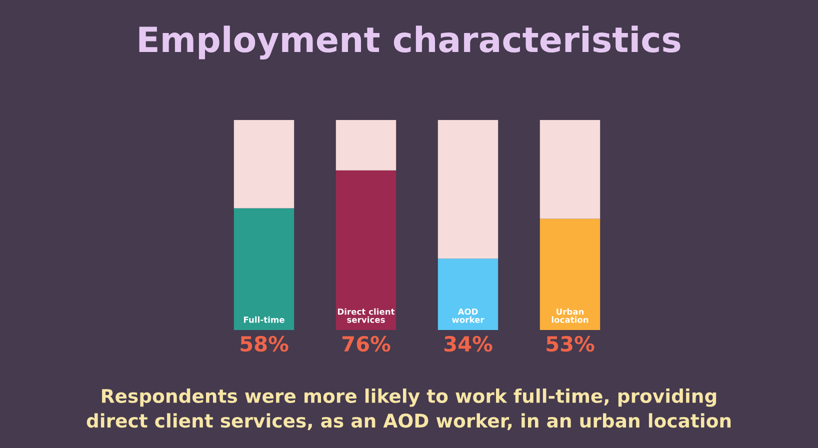 This screenshot has height=448, width=818. Describe the element at coordinates (468, 315) in the screenshot. I see `x-tick-label: AOD worker` at that location.